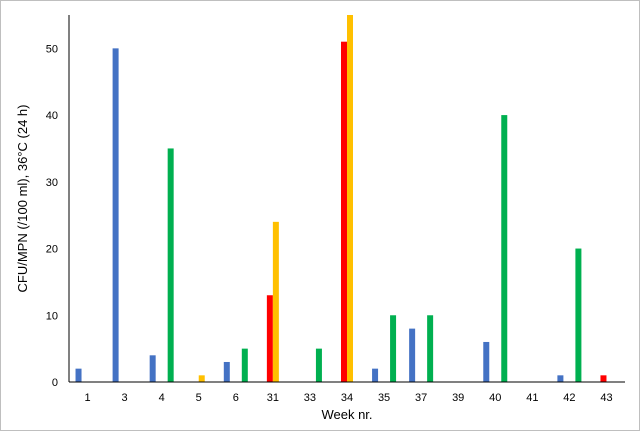 Image resolution: width=640 pixels, height=431 pixels. Describe the element at coordinates (52, 250) in the screenshot. I see `y-tick-label: 20` at that location.